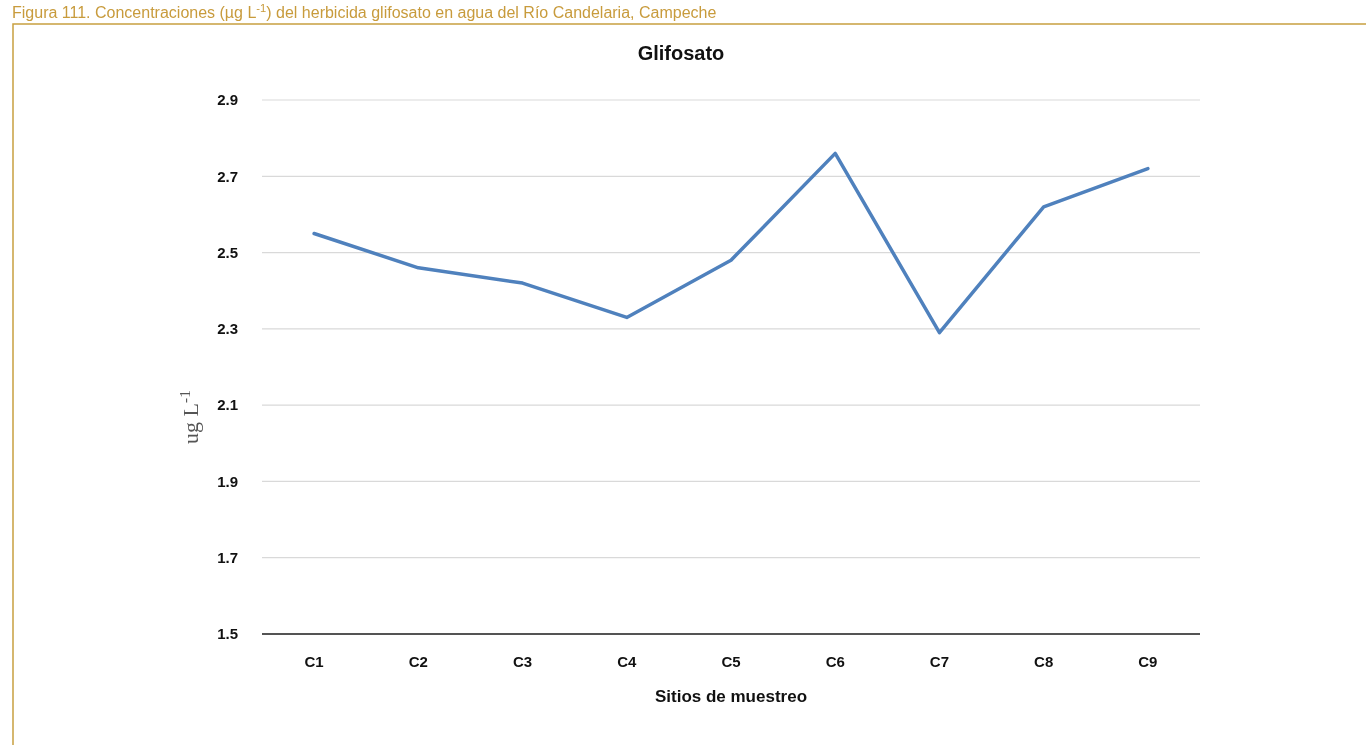 Image resolution: width=1366 pixels, height=745 pixels. What do you see at coordinates (731, 696) in the screenshot?
I see `x-axis-title: Sitios de muestreo` at bounding box center [731, 696].